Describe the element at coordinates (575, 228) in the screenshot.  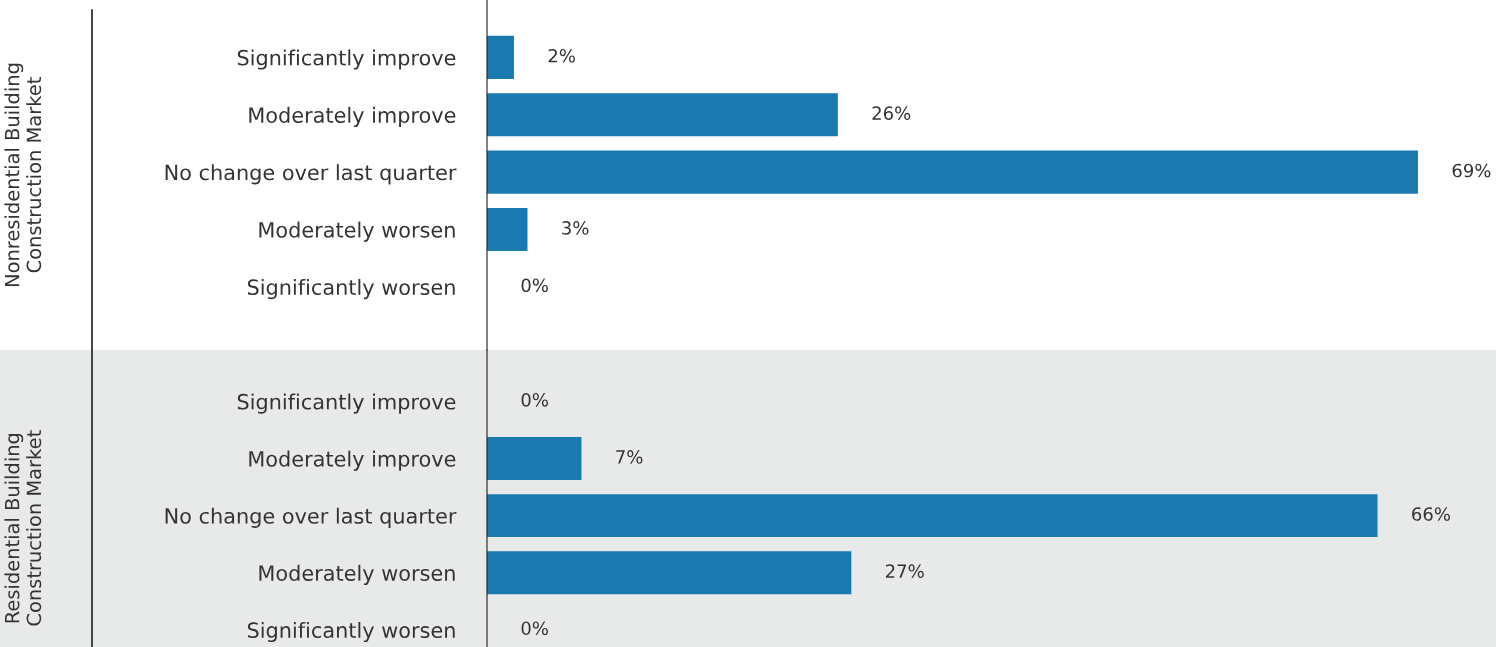
I see `data-label: 3%` at that location.